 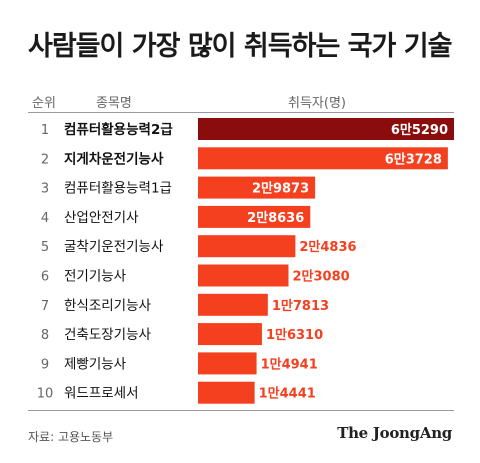 What do you see at coordinates (108, 335) in the screenshot?
I see `category-label: 건축도장기능사` at bounding box center [108, 335].